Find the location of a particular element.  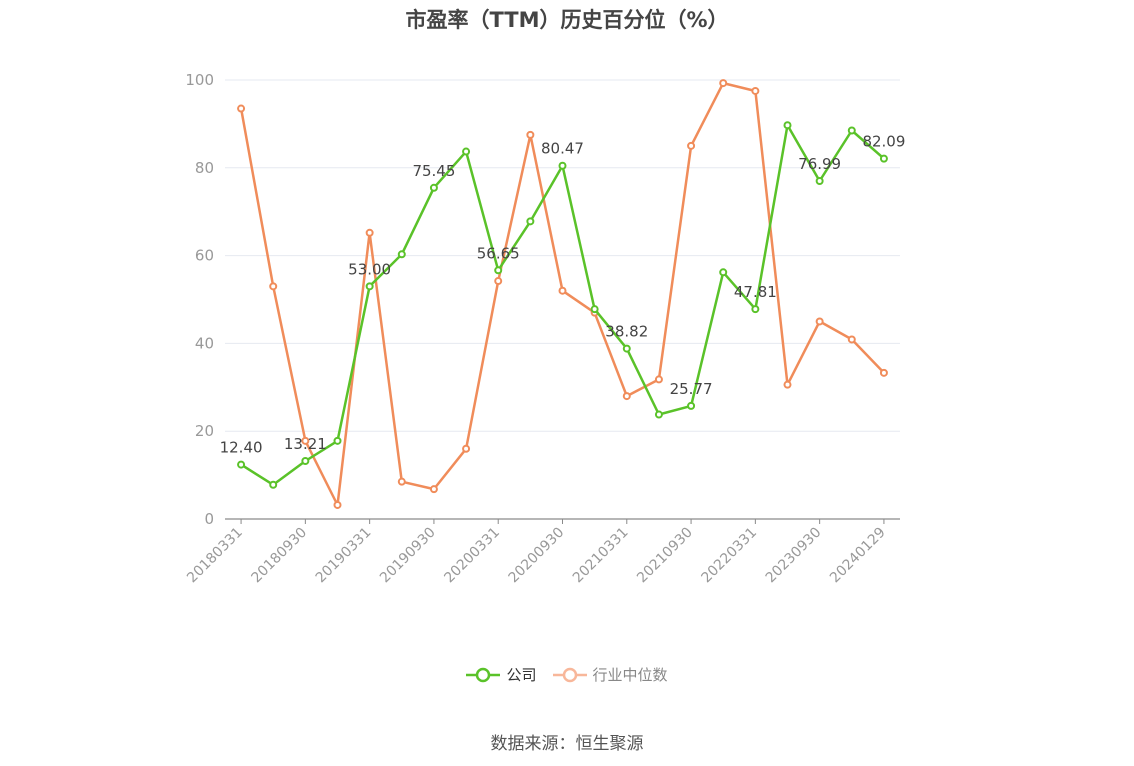

x-tick-label: 20180331 is located at coordinates (215, 556).